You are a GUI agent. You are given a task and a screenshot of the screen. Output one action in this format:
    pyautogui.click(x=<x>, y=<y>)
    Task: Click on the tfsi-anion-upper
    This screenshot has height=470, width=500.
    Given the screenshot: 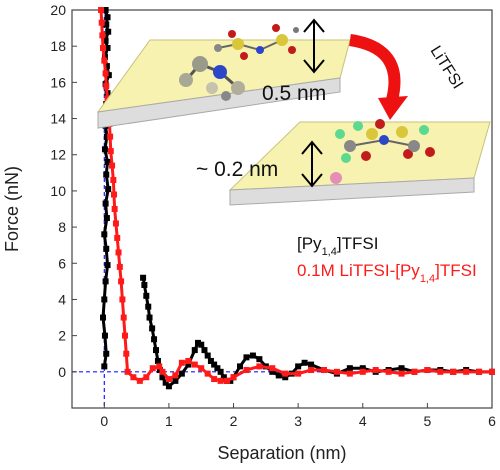 What is the action you would take?
    pyautogui.click(x=256, y=42)
    